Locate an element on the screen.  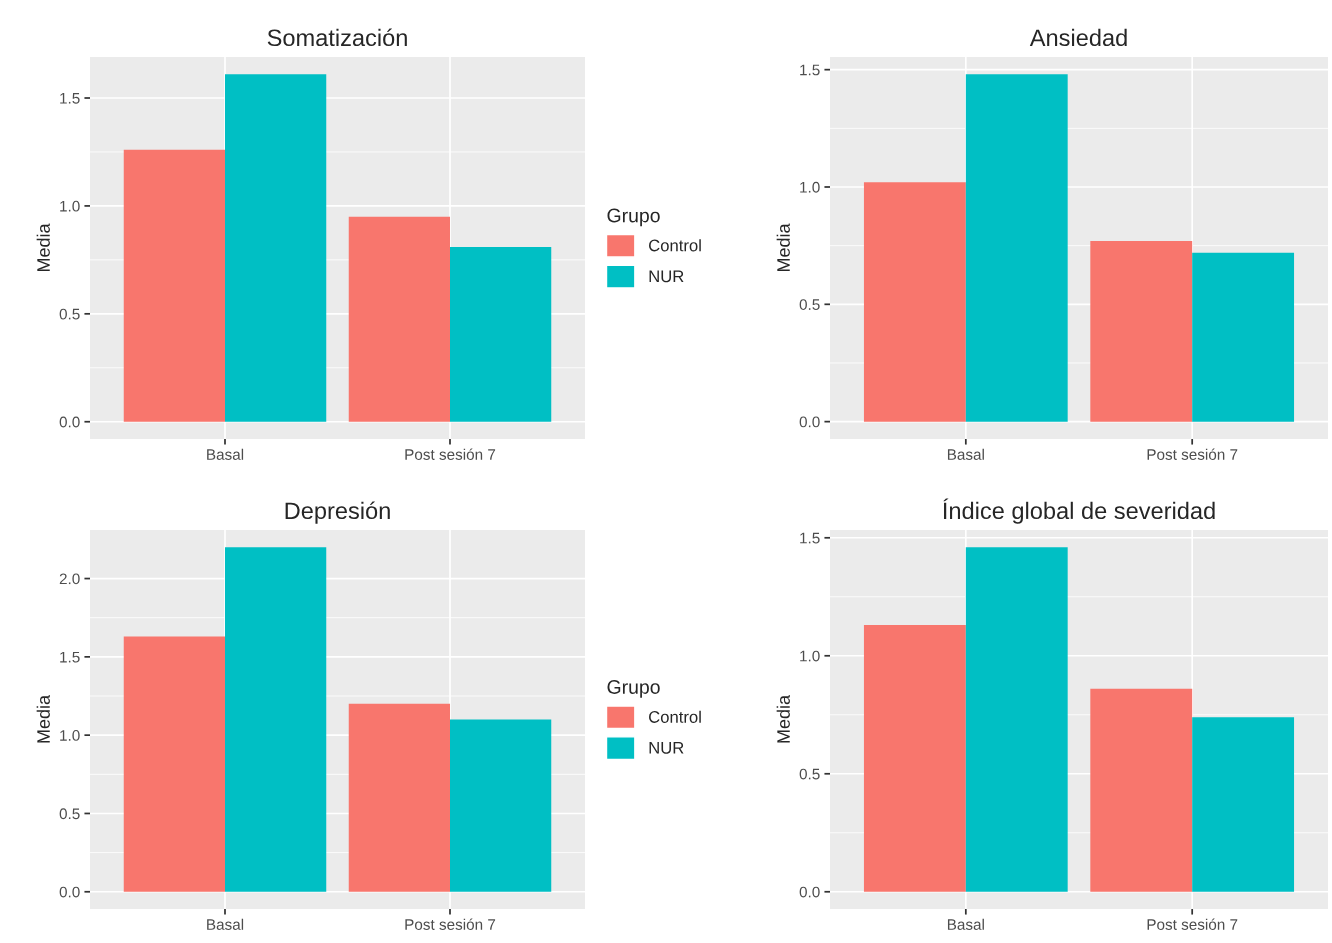
chart-title: Índice global de severidad is located at coordinates (1079, 511).